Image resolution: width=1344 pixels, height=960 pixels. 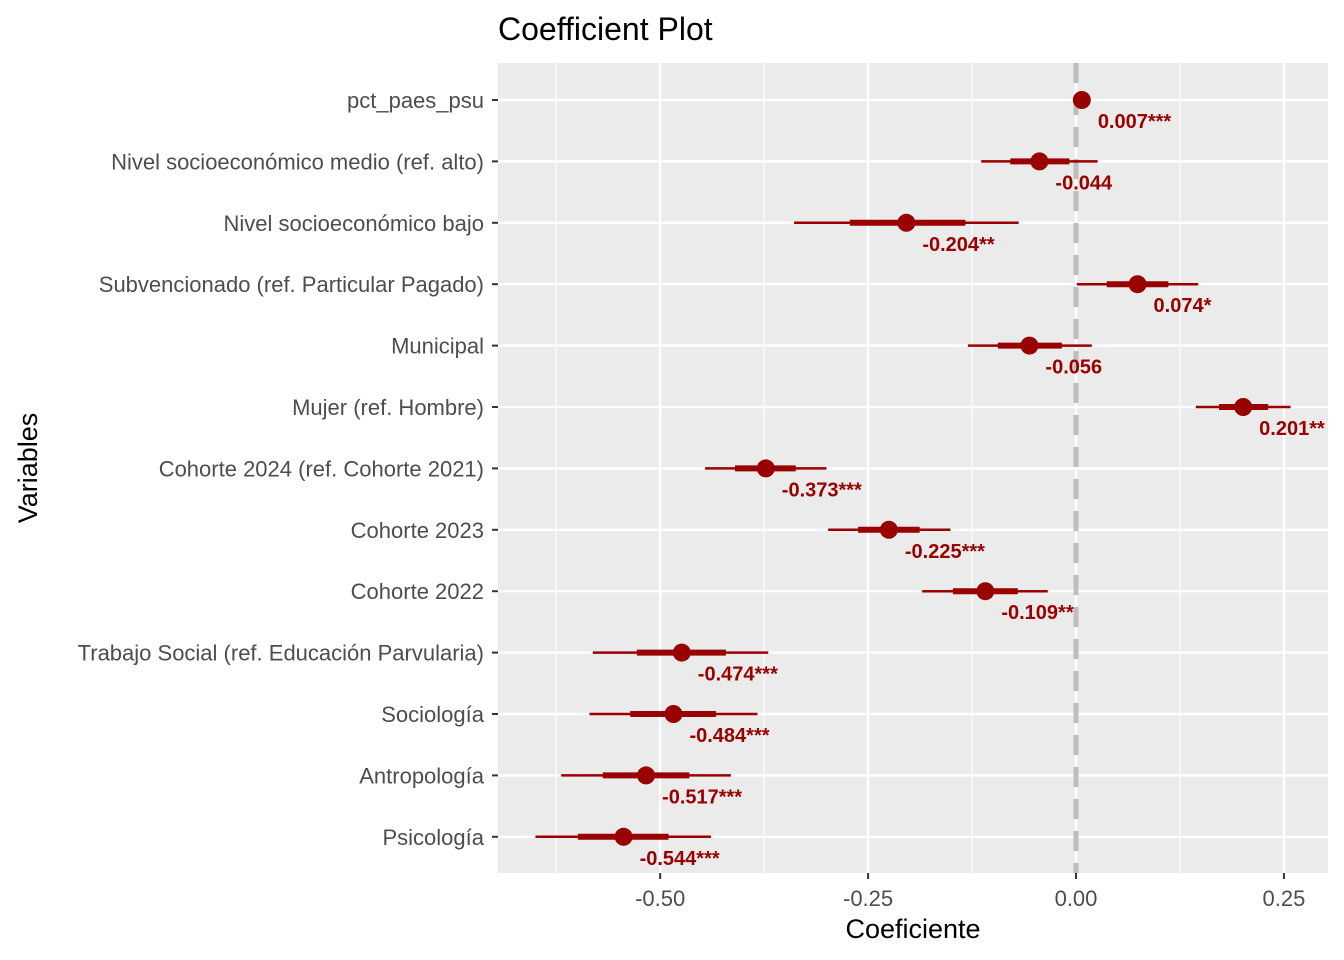 I want to click on y-tick-label: Municipal, so click(x=437, y=346).